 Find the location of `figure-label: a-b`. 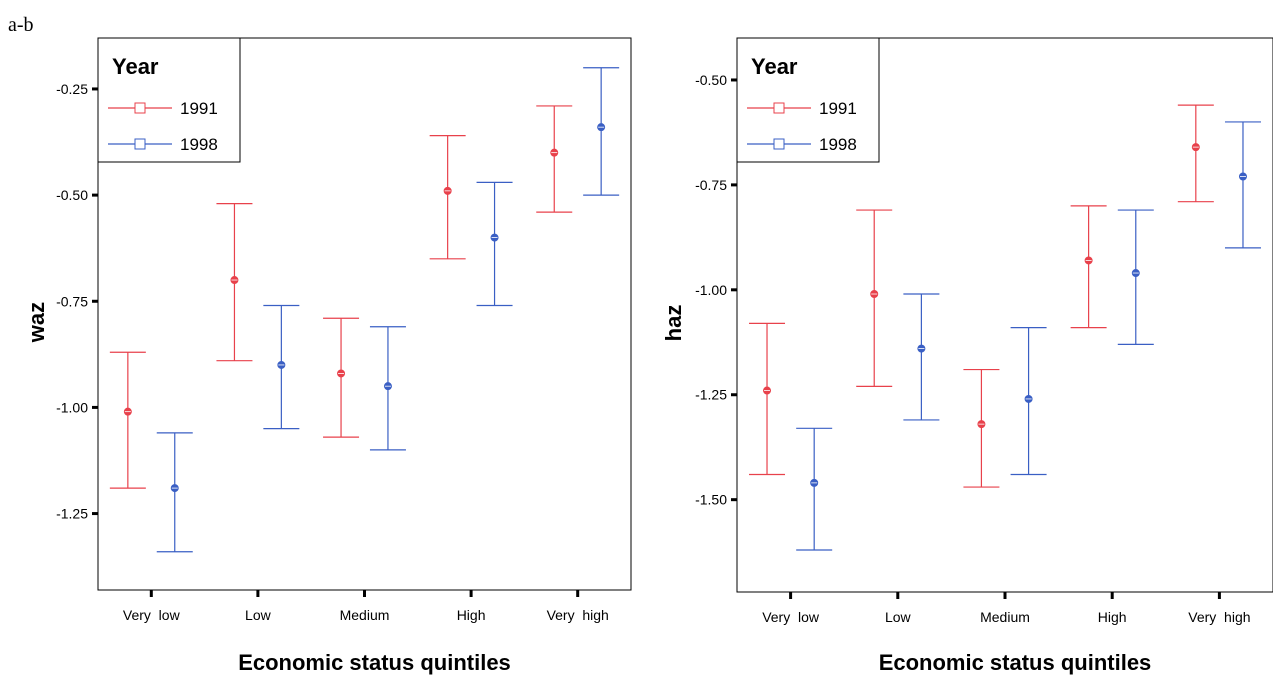

figure-label: a-b is located at coordinates (21, 25).